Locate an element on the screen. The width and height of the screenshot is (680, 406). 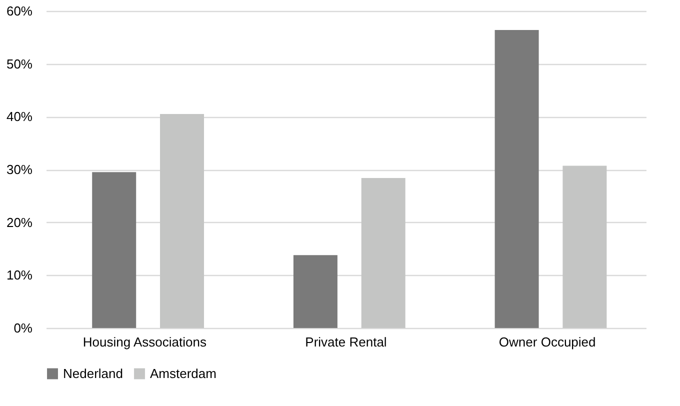
legend-label: Nederland is located at coordinates (93, 373).